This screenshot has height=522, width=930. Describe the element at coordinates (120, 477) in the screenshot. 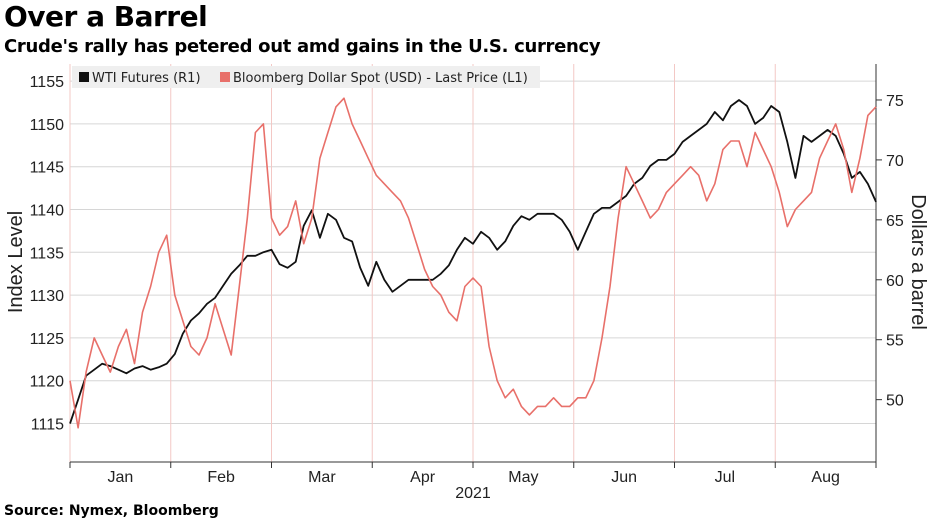

I see `x-tick-label: Jan` at that location.